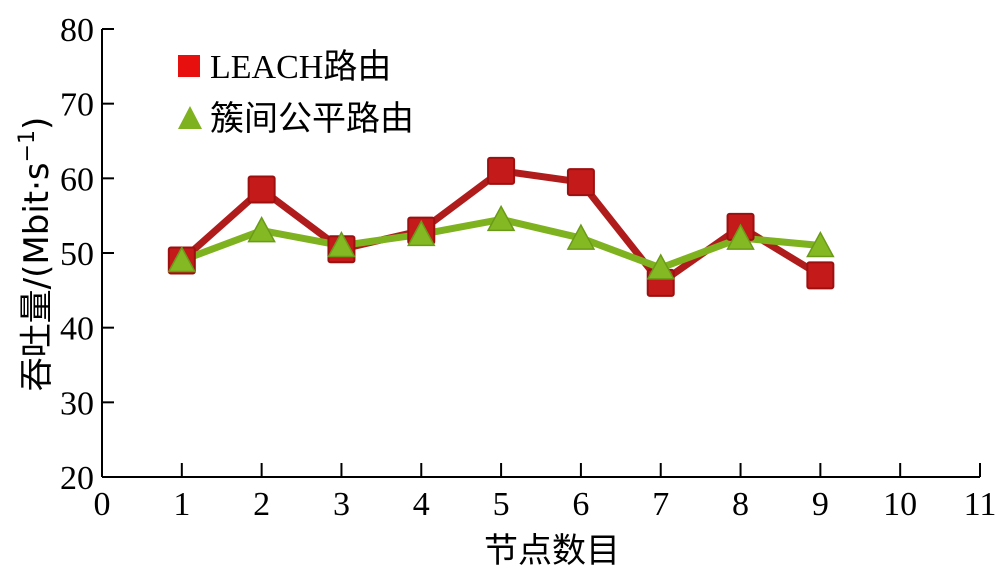 Image resolution: width=1000 pixels, height=576 pixels. I want to click on x-tick-label: 1, so click(181, 504).